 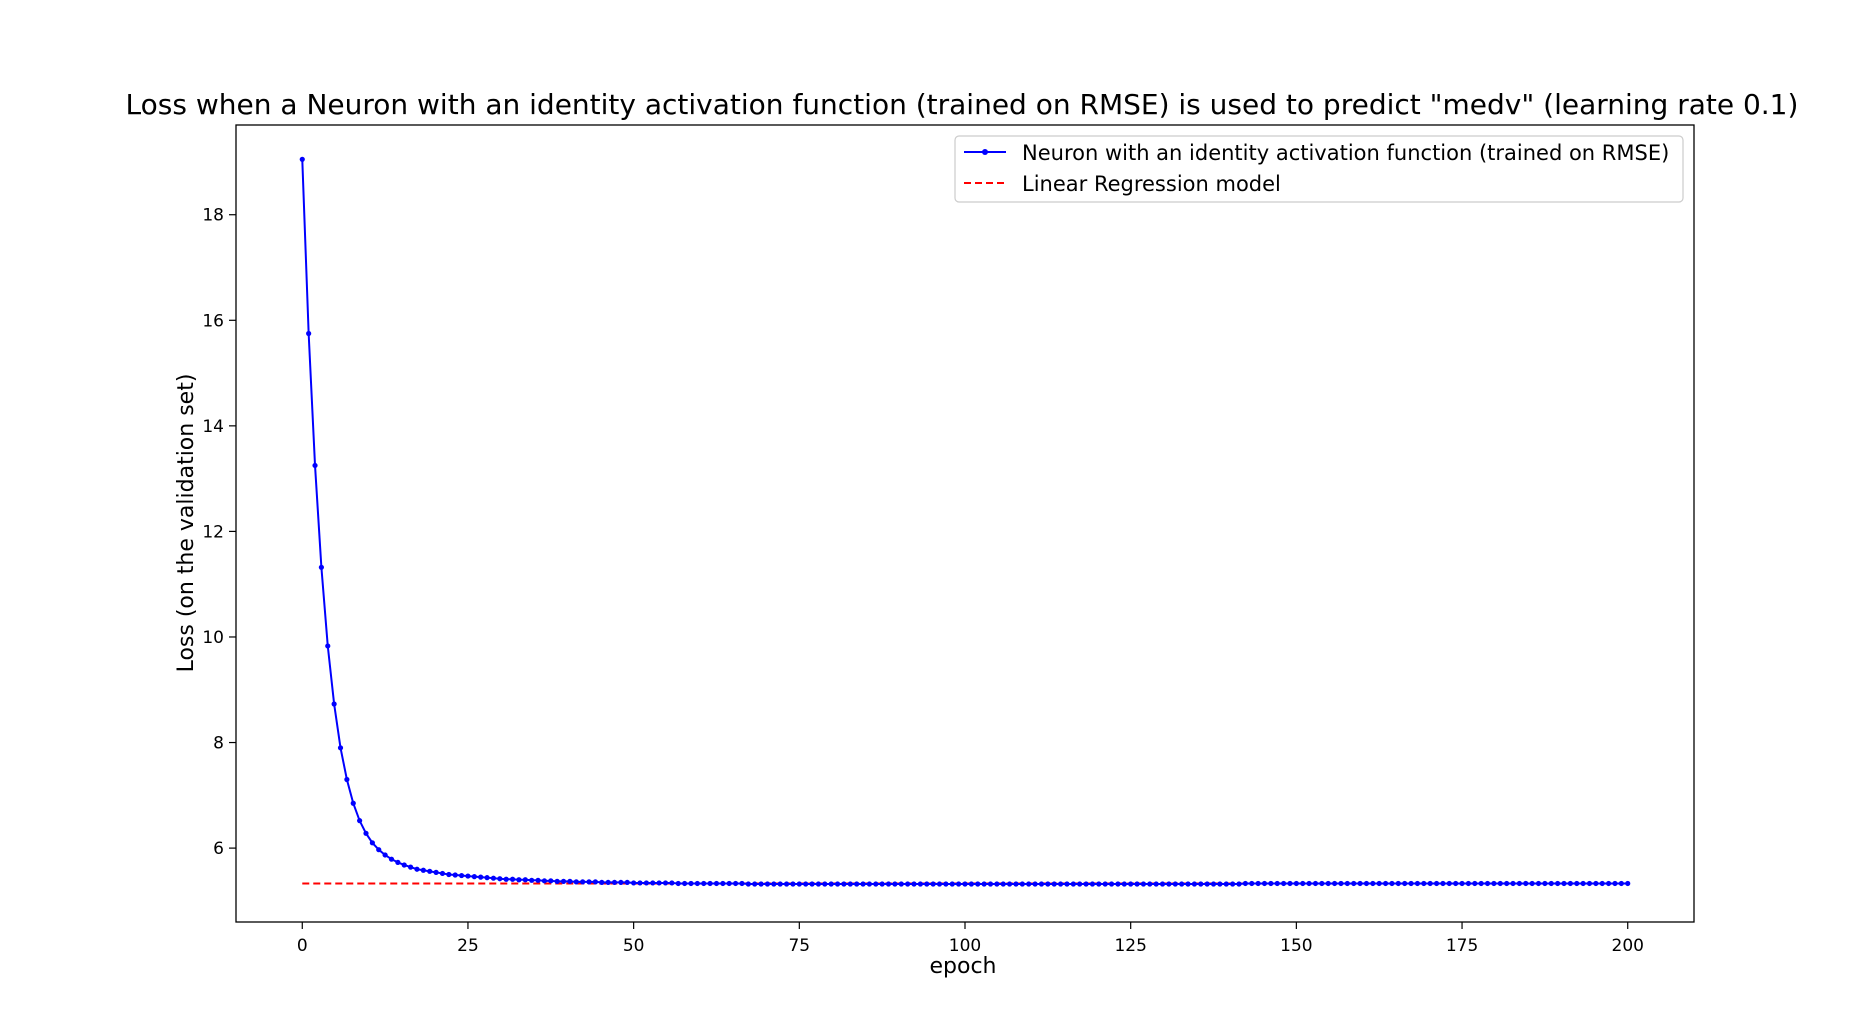 What do you see at coordinates (213, 321) in the screenshot?
I see `y-tick-label: 16` at bounding box center [213, 321].